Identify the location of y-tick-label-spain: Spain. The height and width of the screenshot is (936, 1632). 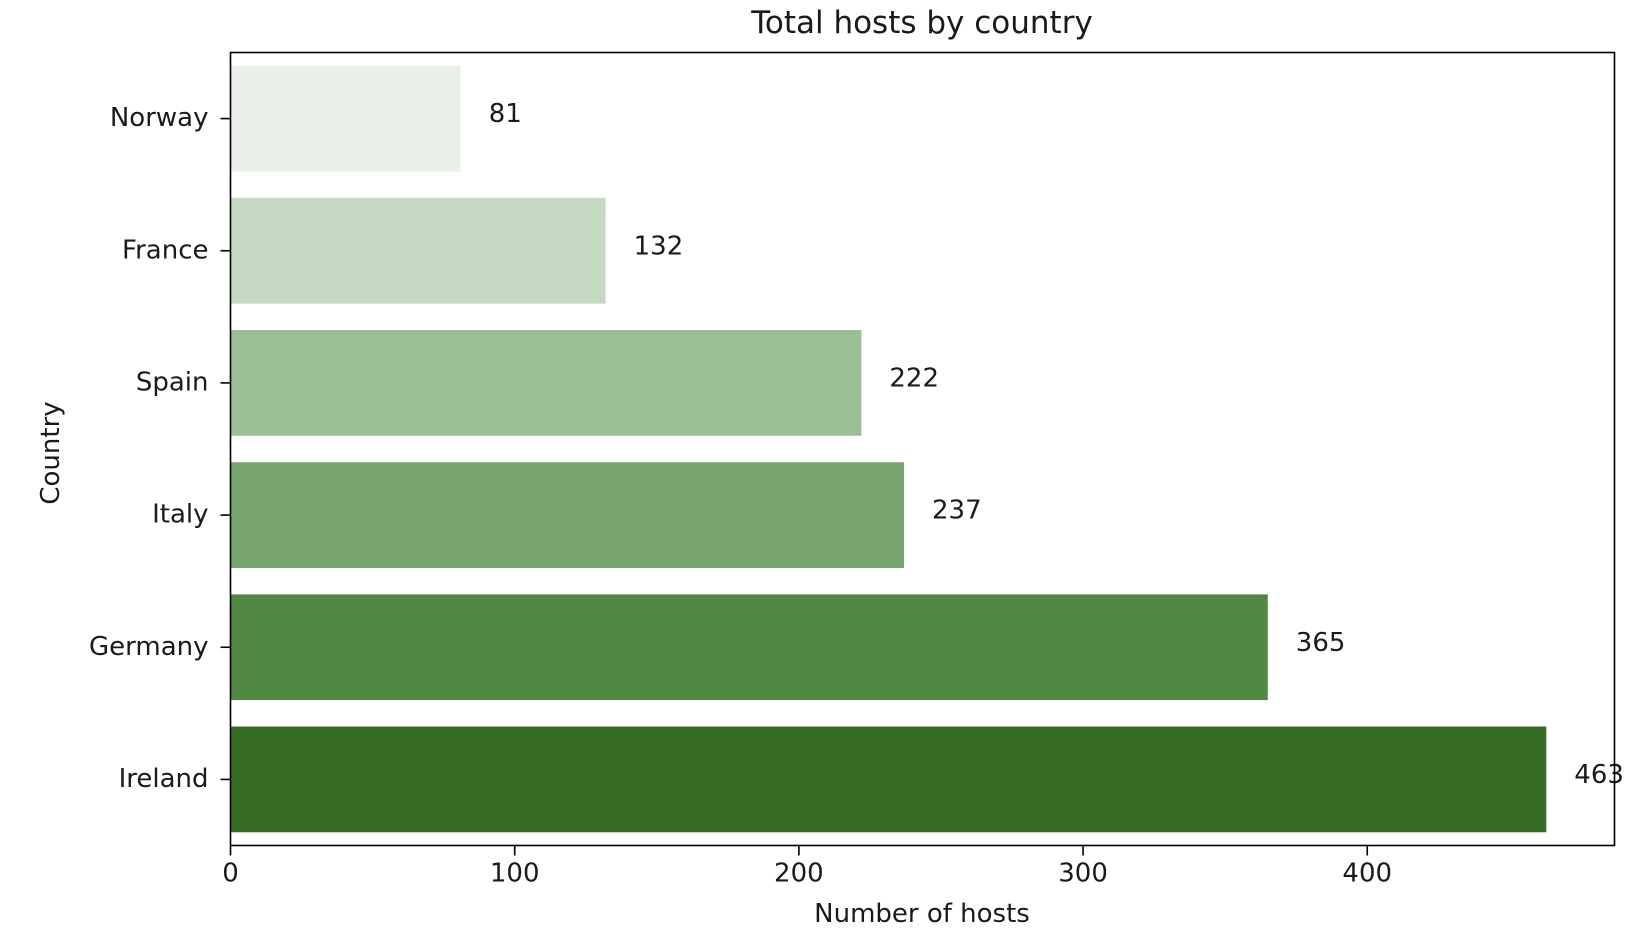
(172, 382).